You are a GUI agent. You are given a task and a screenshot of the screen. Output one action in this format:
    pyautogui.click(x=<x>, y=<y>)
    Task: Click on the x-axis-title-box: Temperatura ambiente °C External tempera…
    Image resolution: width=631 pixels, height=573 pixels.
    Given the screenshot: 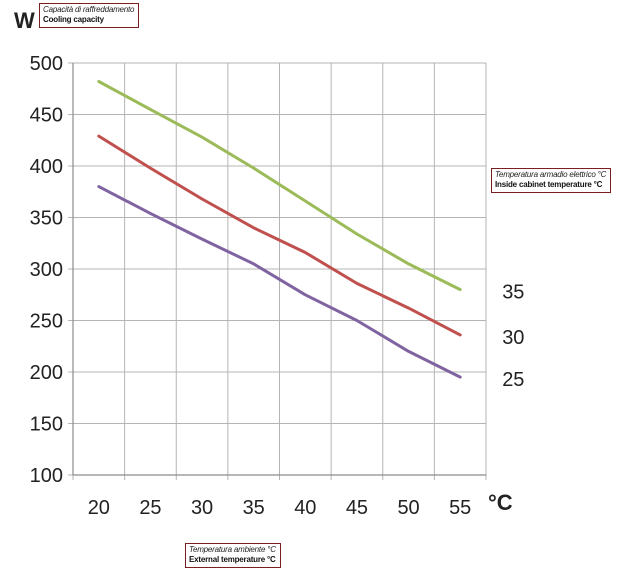 What is the action you would take?
    pyautogui.click(x=233, y=555)
    